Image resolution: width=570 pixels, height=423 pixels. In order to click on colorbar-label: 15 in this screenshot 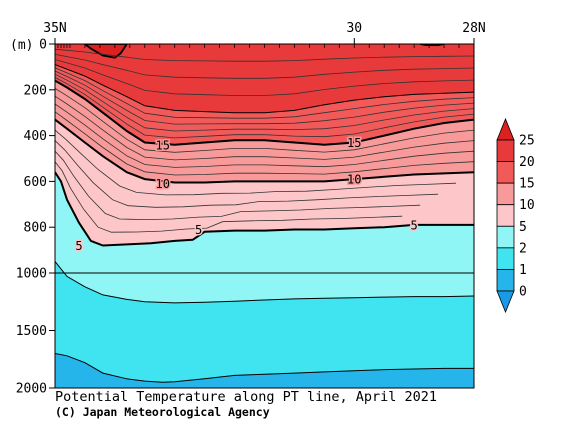, I will do `click(527, 184)`.